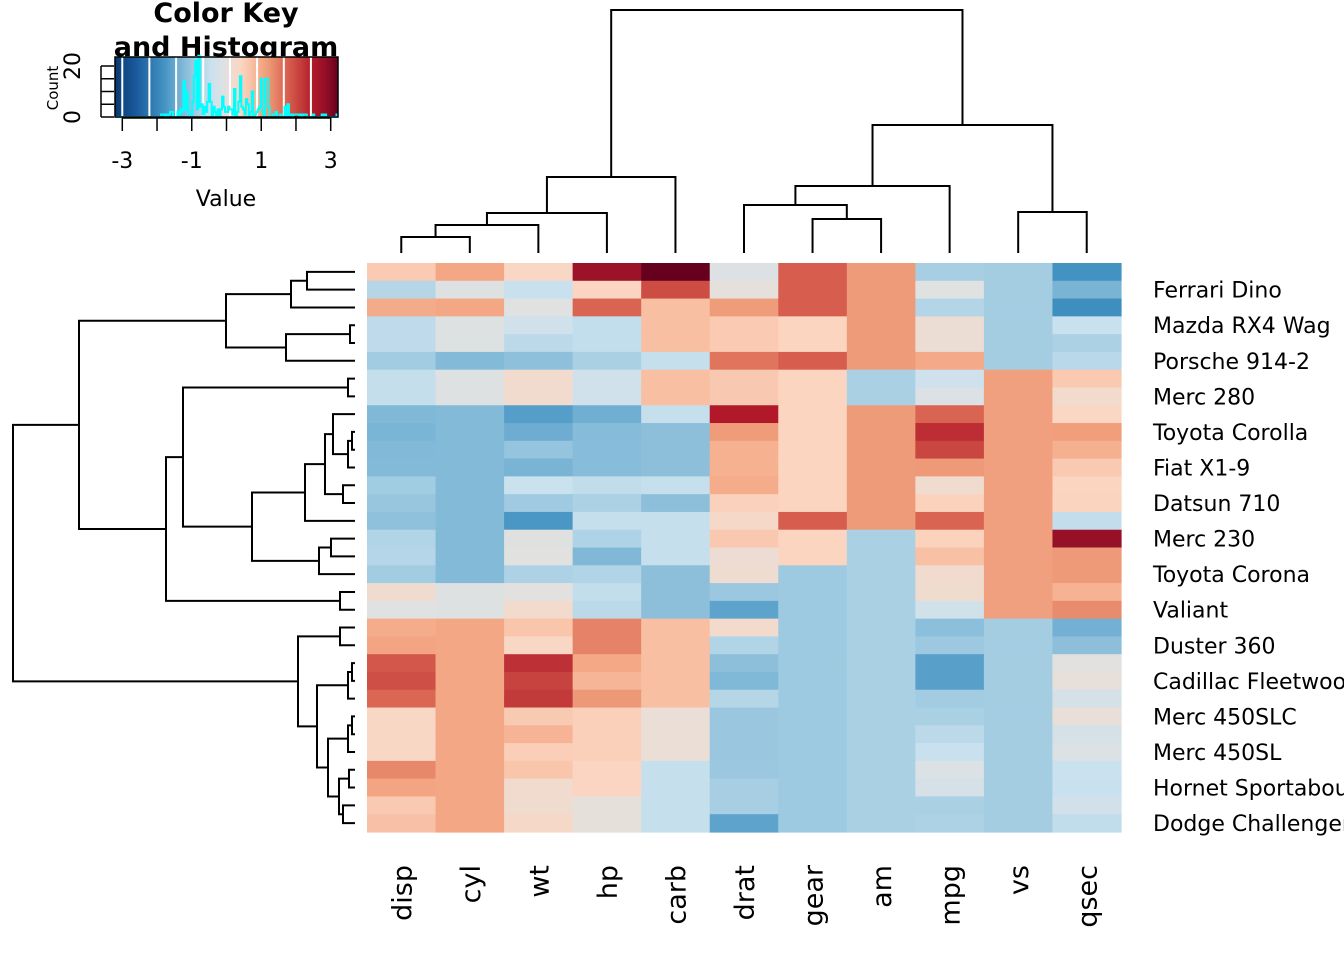  Describe the element at coordinates (471, 884) in the screenshot. I see `column-label: cyl` at that location.